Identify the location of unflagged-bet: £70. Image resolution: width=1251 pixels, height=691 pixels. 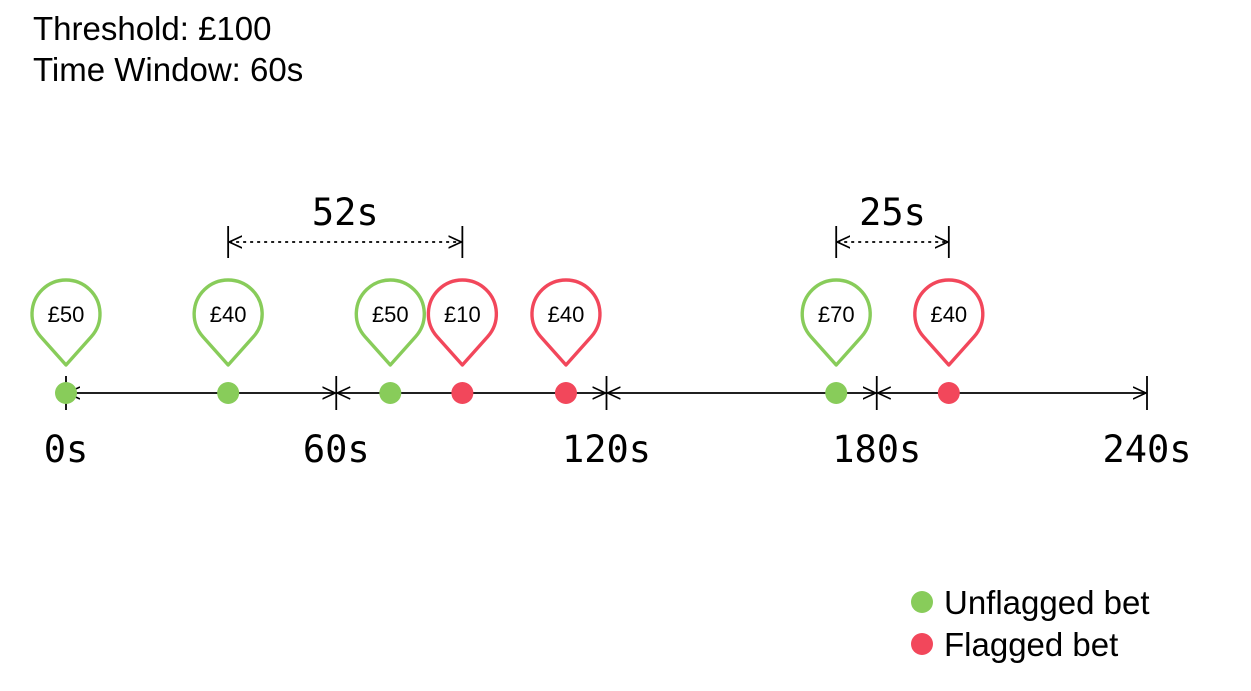
(836, 341).